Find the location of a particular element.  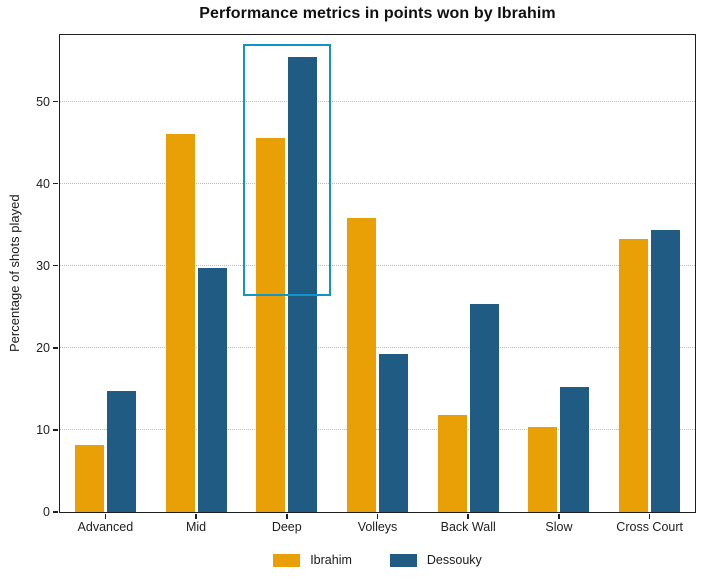

legend-label-ibrahim: Ibrahim is located at coordinates (331, 560).